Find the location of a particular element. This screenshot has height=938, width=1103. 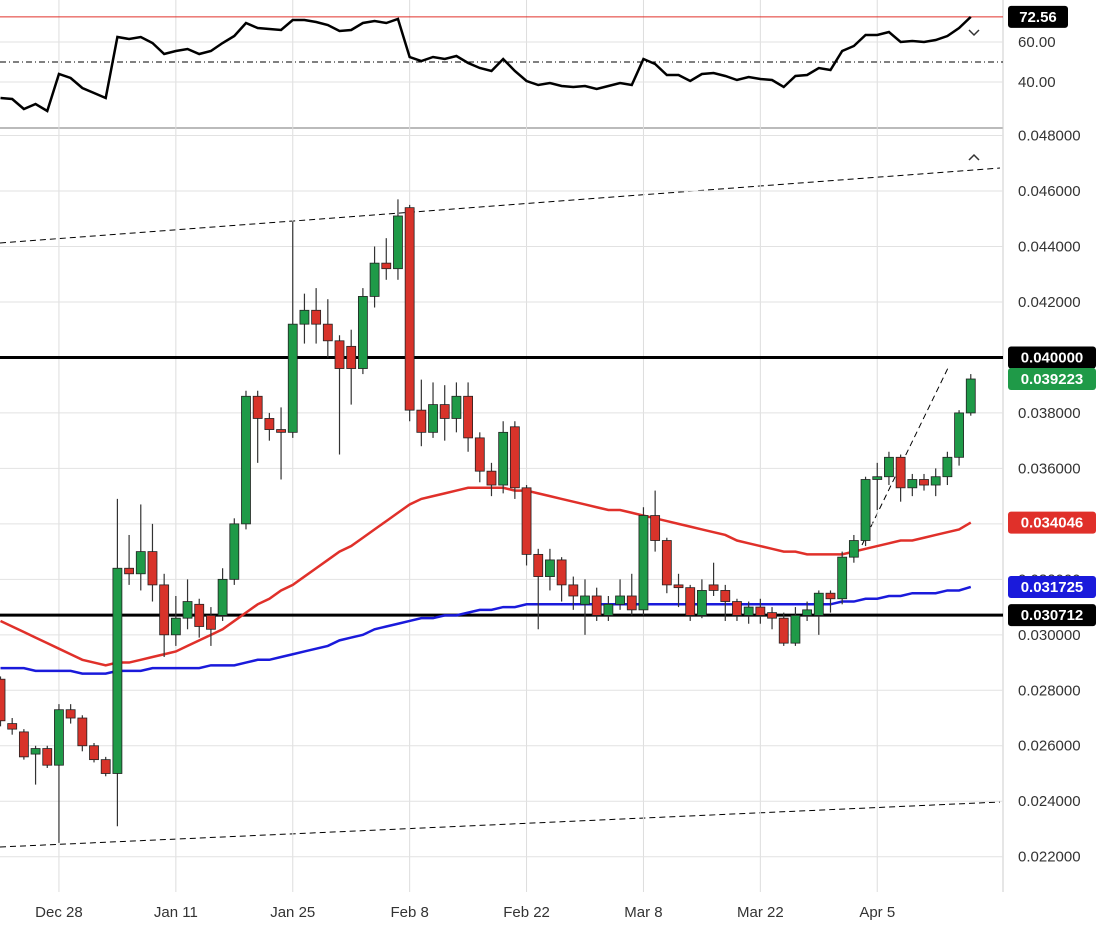

upper-trendline is located at coordinates (500, 205).